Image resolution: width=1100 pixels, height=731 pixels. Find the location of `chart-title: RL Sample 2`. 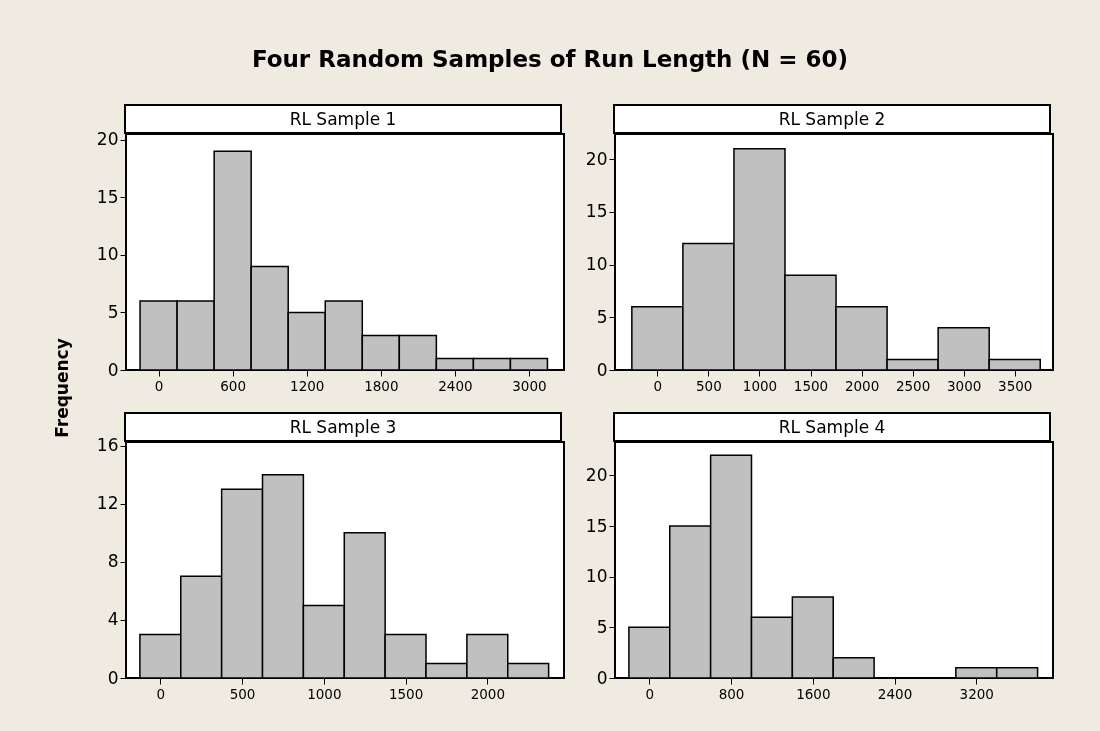

chart-title: RL Sample 2 is located at coordinates (832, 119).